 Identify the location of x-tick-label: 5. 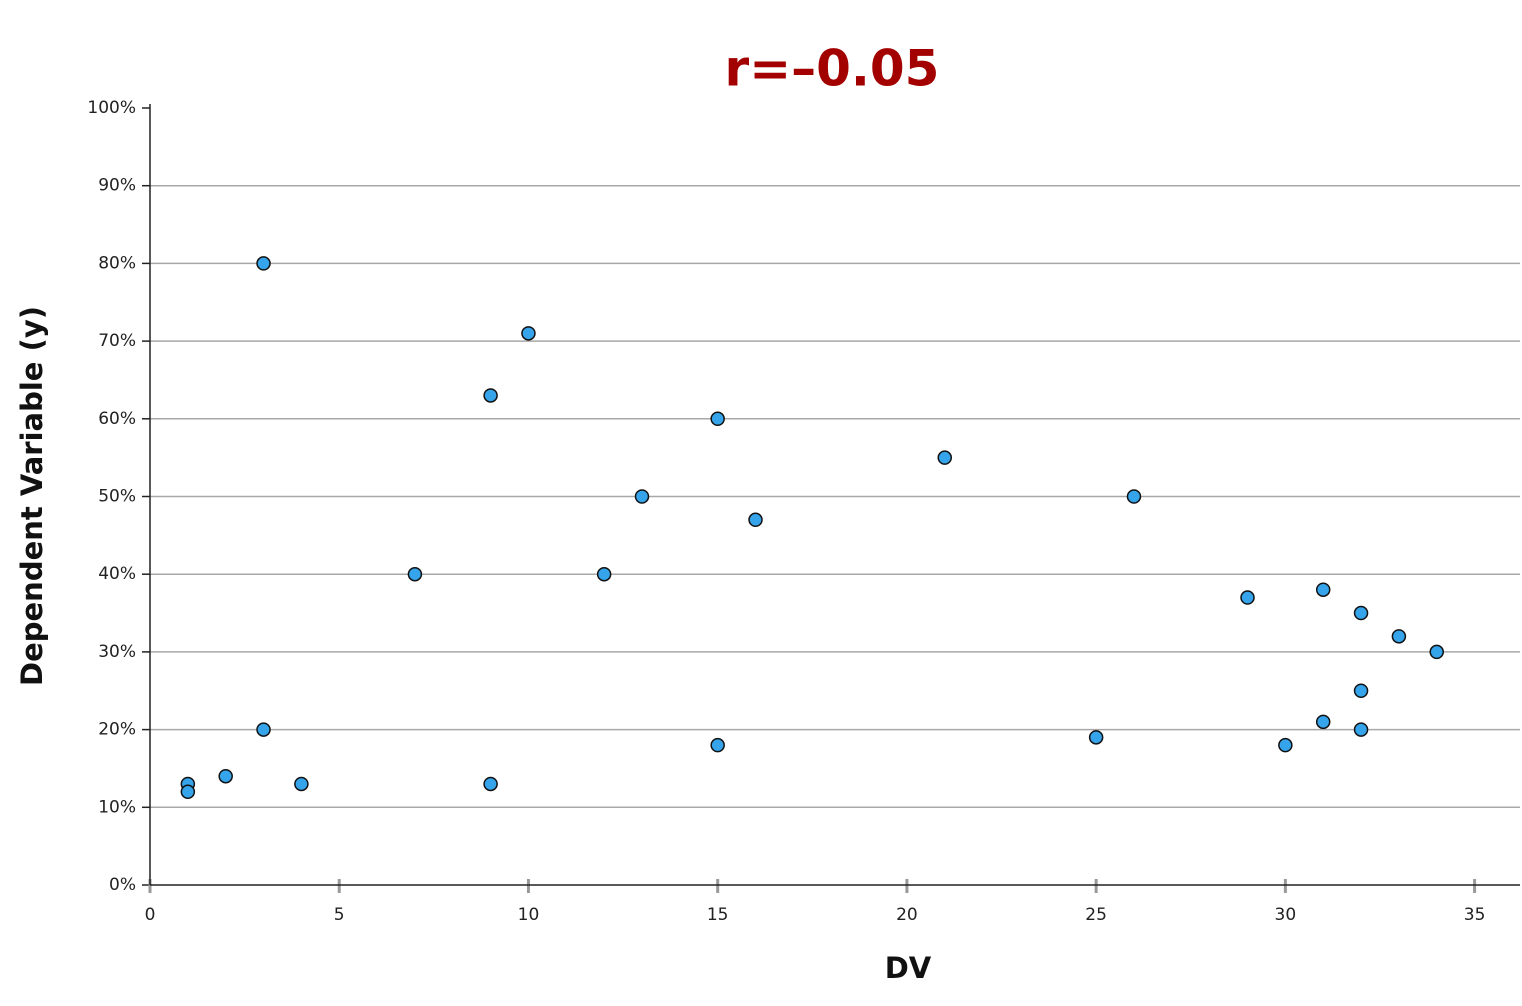
(339, 915).